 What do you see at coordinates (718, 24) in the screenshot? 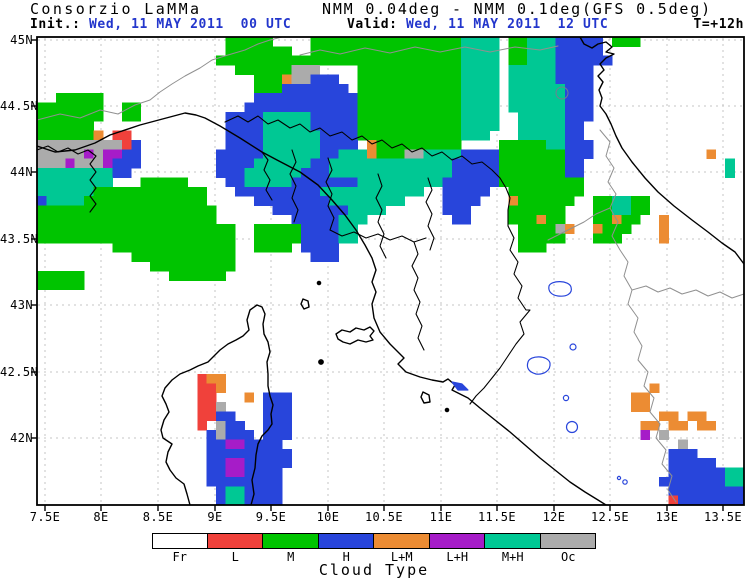
I see `lead-time: T=+12h` at bounding box center [718, 24].